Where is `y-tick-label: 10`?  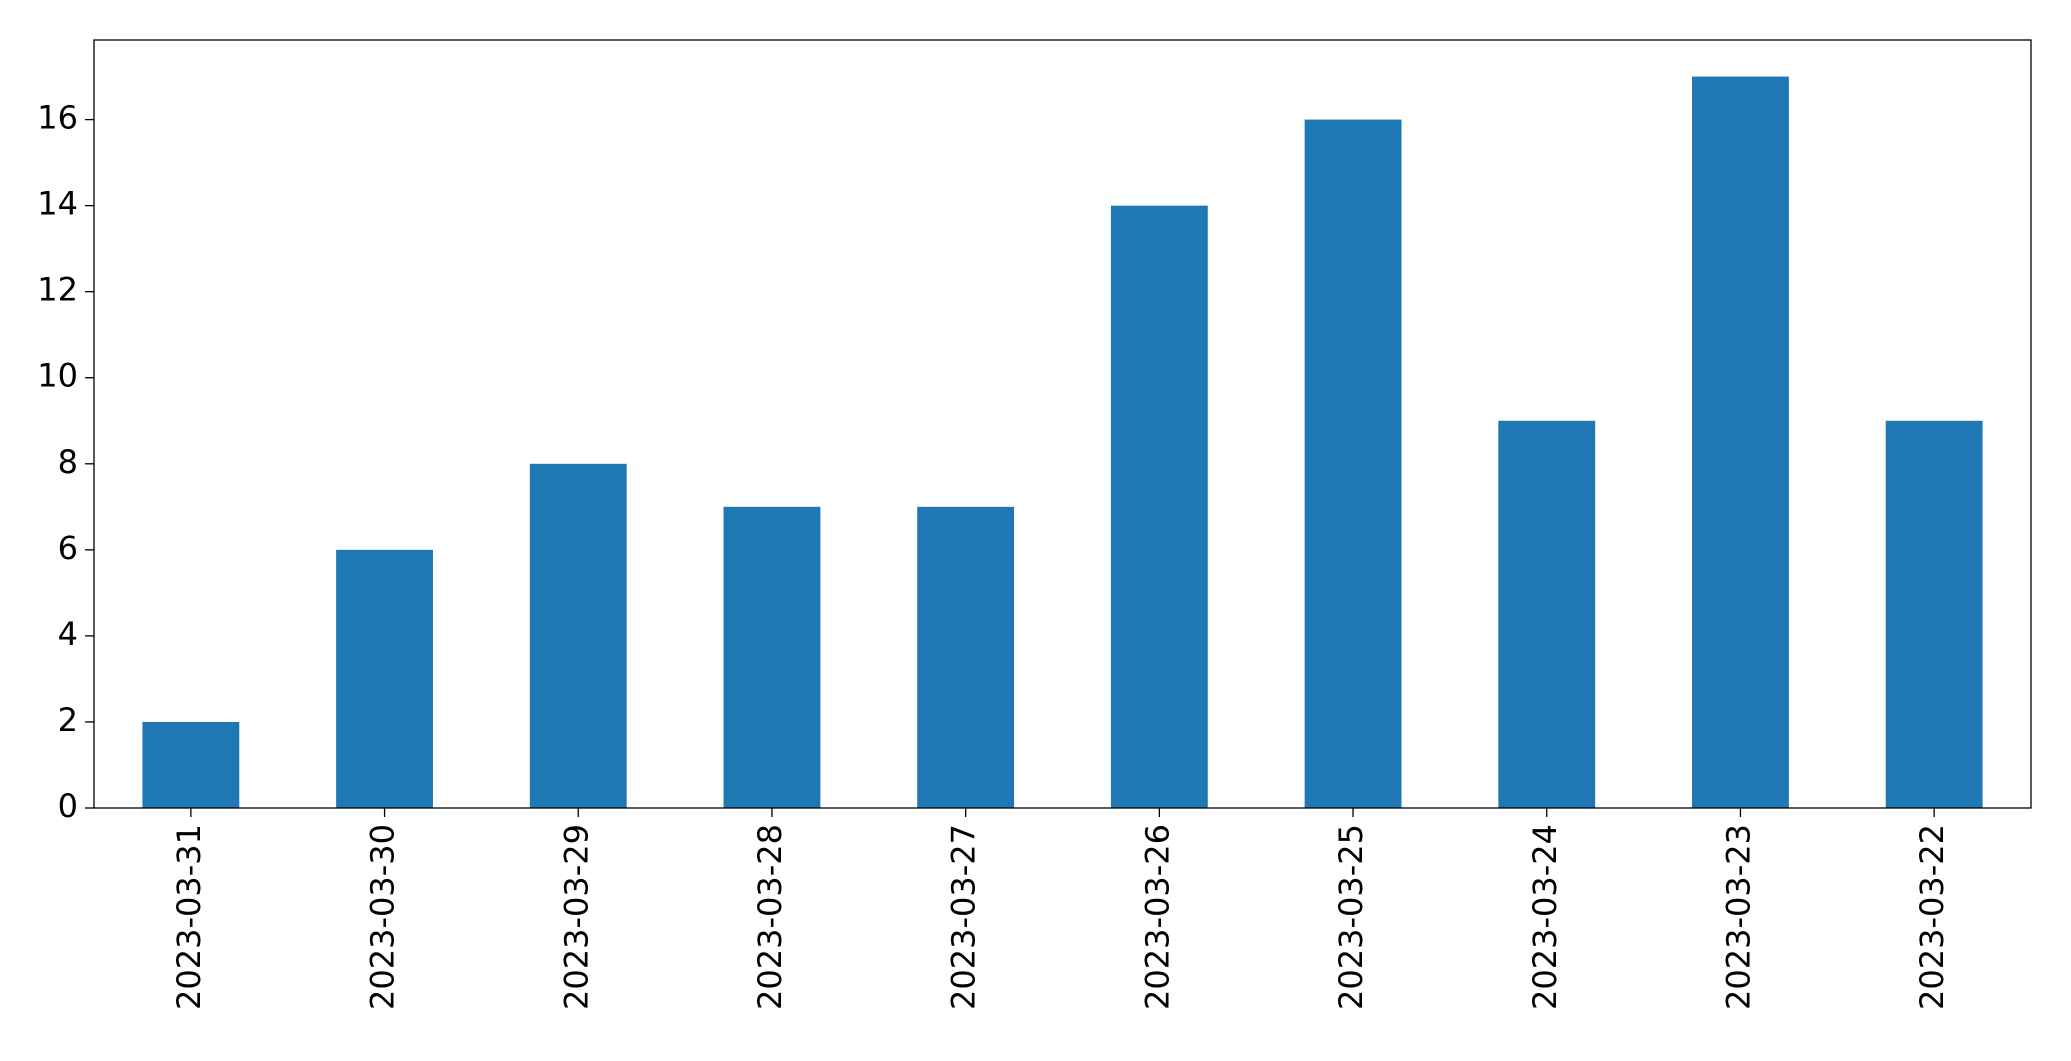
y-tick-label: 10 is located at coordinates (57, 376).